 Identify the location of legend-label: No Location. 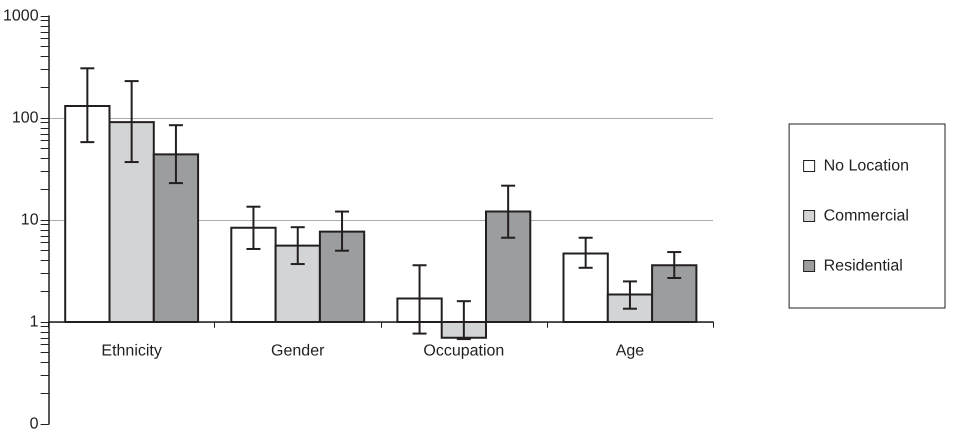
(866, 166).